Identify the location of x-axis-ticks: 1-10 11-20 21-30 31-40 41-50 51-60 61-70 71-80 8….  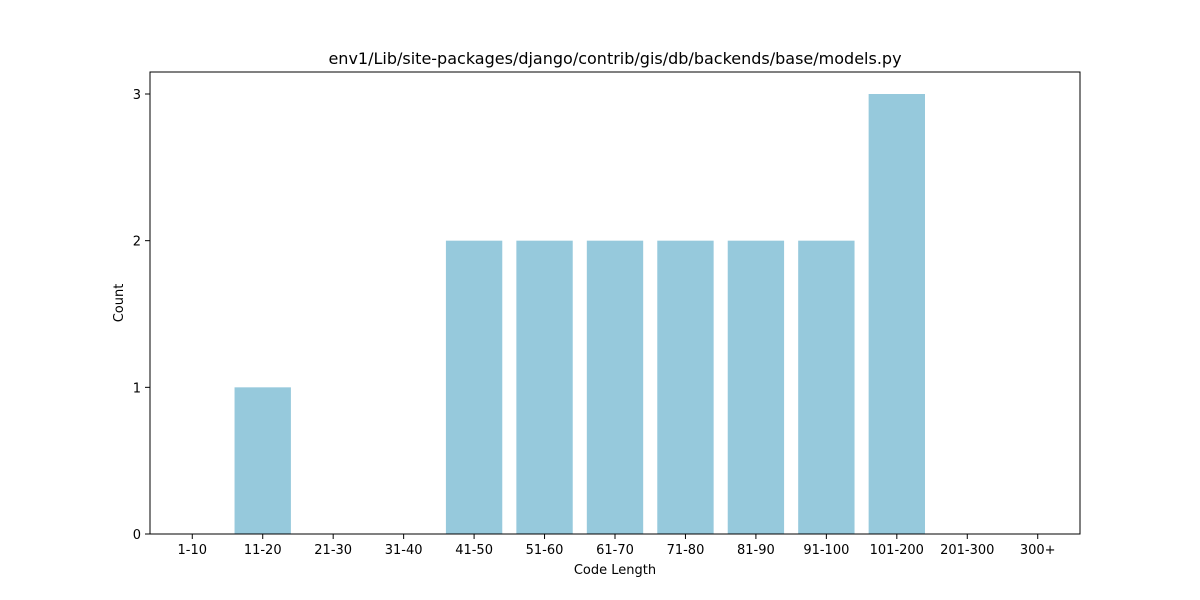
(617, 546).